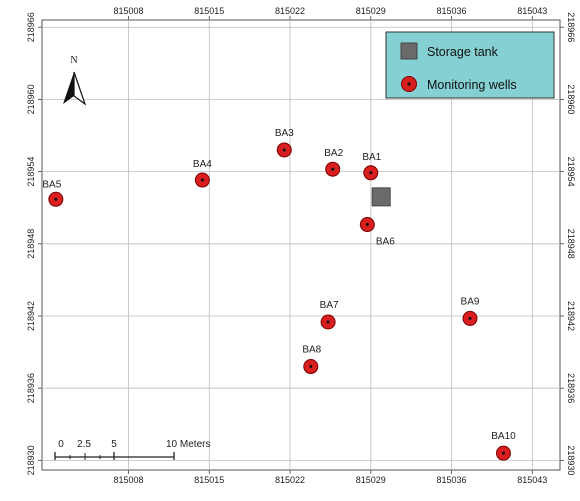 The width and height of the screenshot is (580, 501). Describe the element at coordinates (409, 51) in the screenshot. I see `storage-tank-legend-icon` at that location.